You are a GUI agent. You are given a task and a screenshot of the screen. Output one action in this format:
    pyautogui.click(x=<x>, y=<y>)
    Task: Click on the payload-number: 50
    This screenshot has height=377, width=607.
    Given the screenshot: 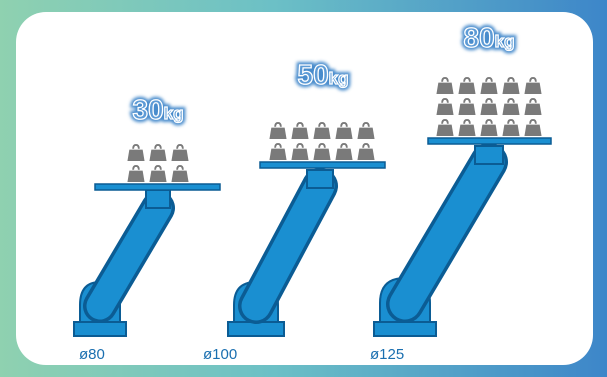 What is the action you would take?
    pyautogui.click(x=313, y=74)
    